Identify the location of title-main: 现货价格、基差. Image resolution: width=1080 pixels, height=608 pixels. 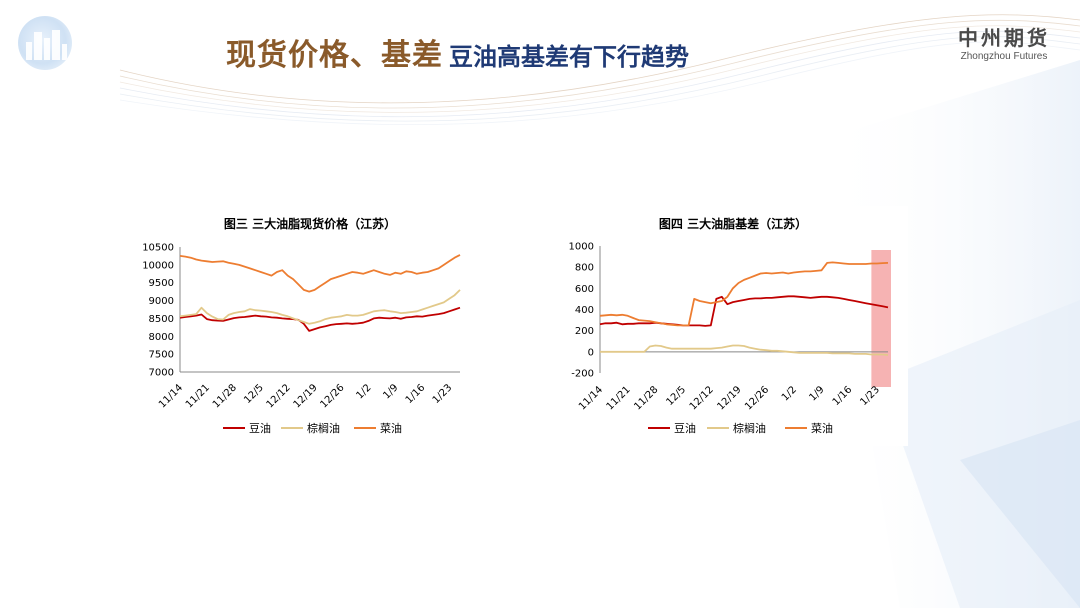
(334, 55).